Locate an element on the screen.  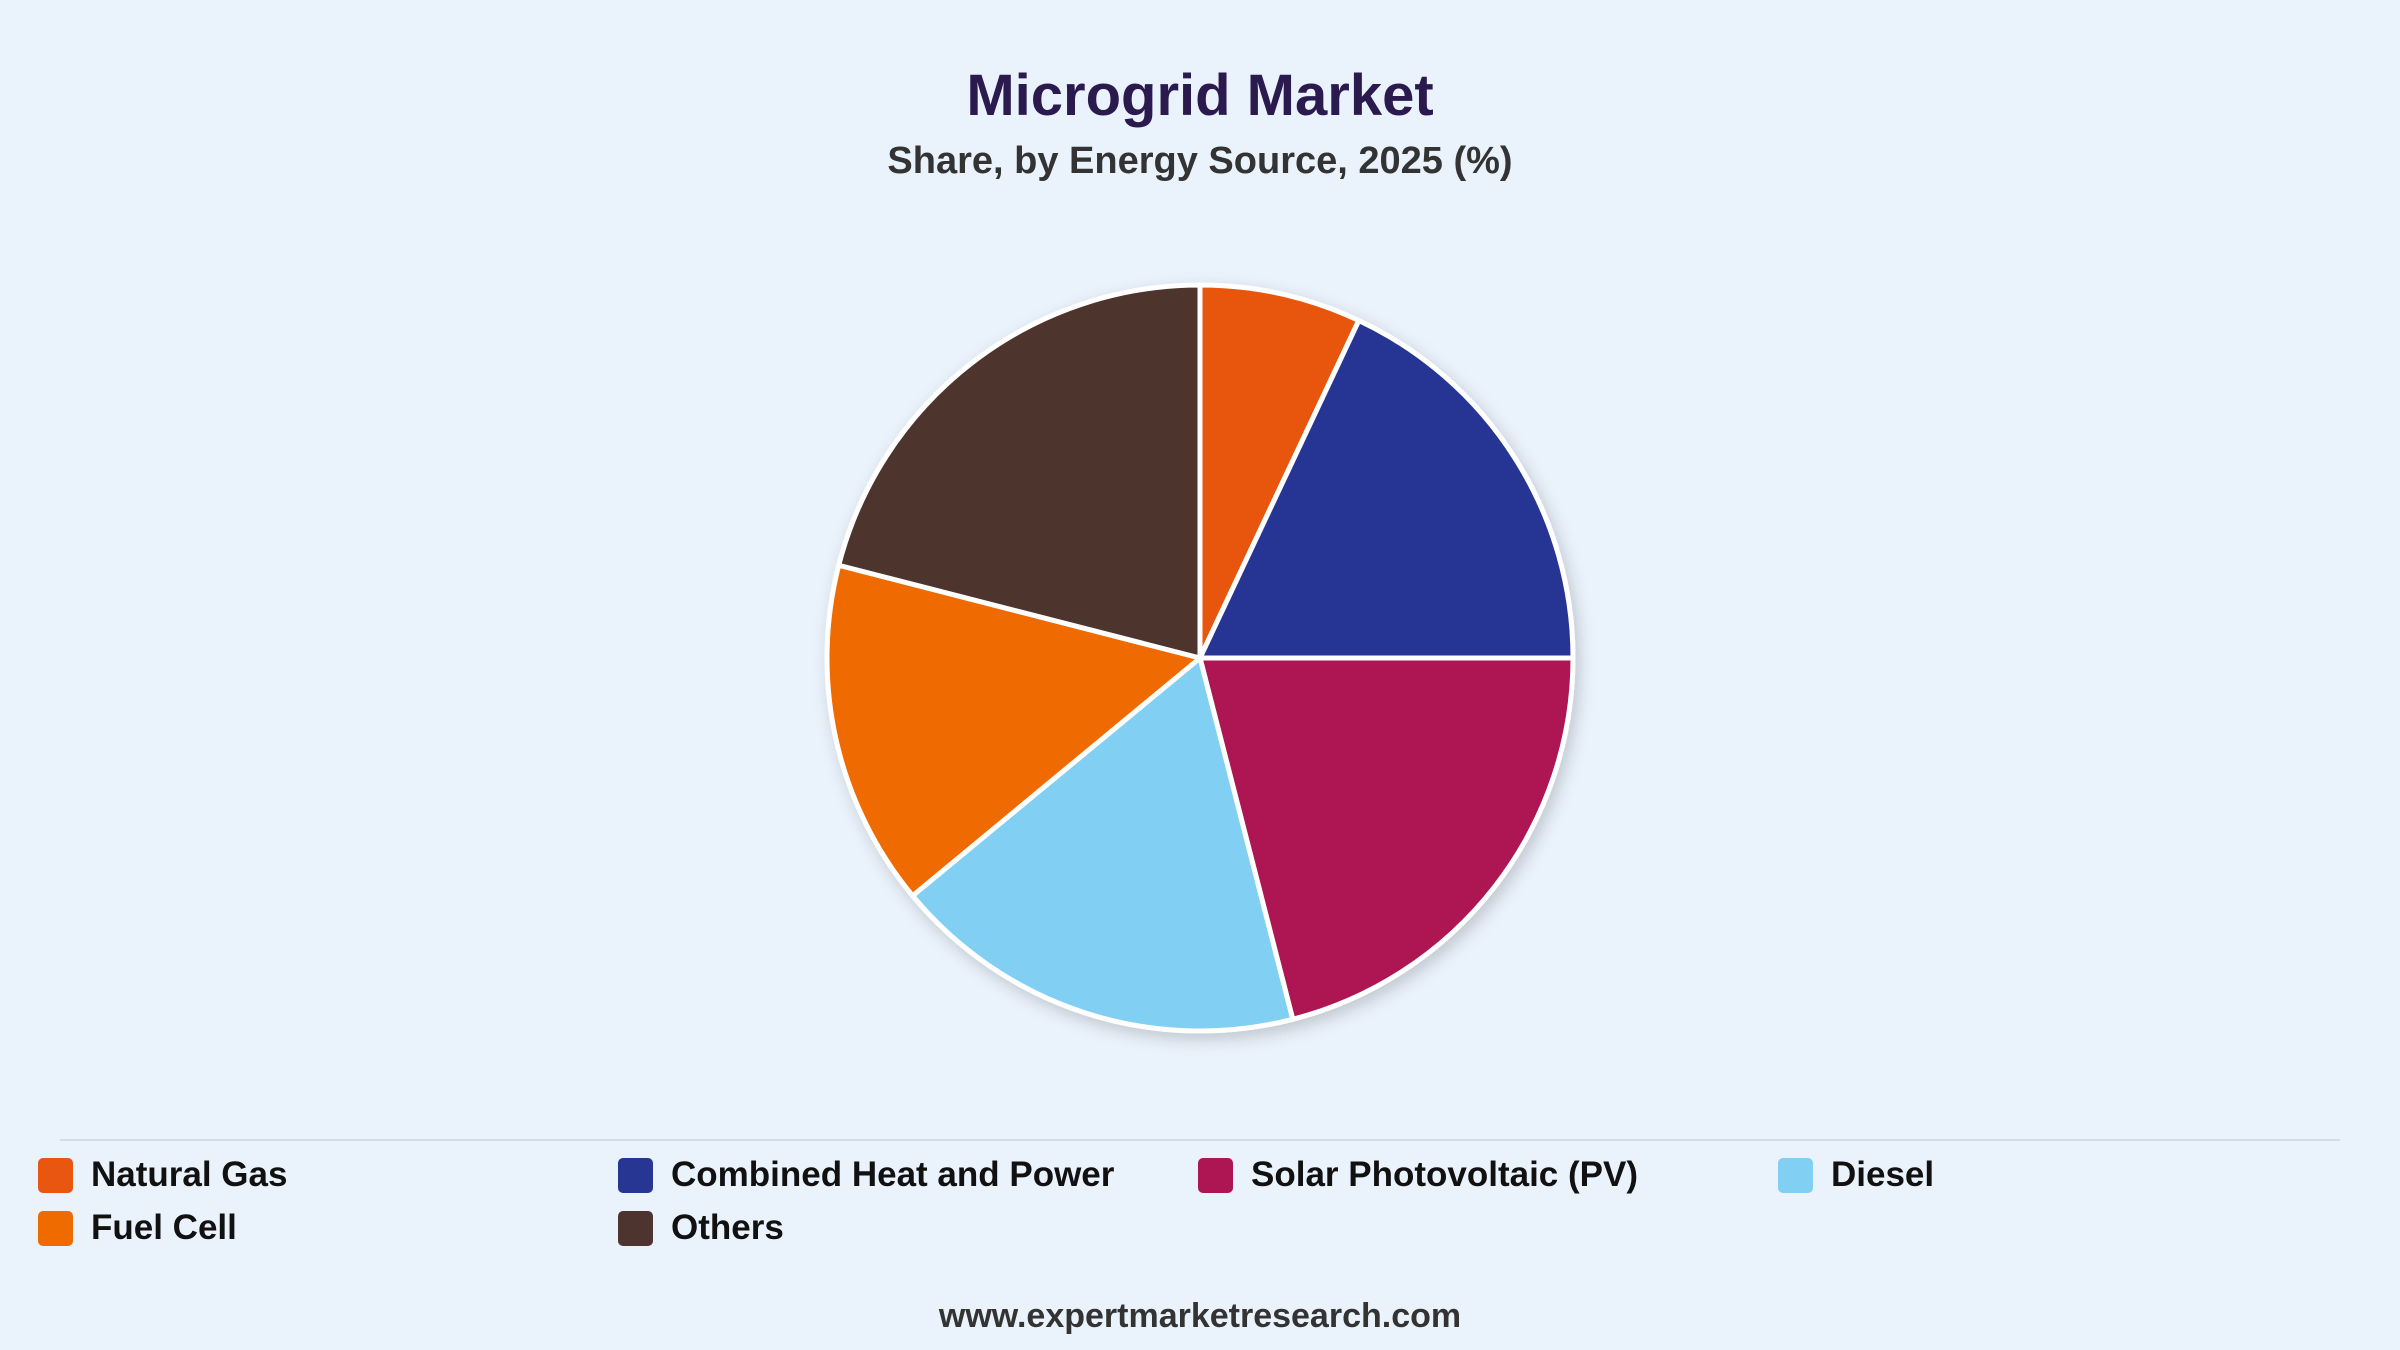
legend-item-others: Others is located at coordinates (701, 1228).